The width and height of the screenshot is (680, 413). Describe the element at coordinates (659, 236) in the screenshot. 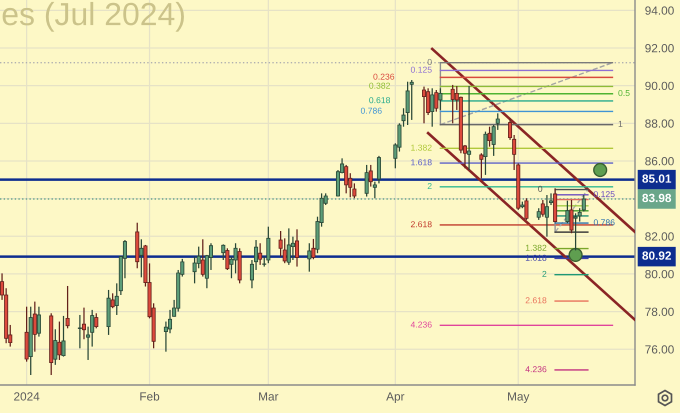

I see `y-tick-label: 82.00` at that location.